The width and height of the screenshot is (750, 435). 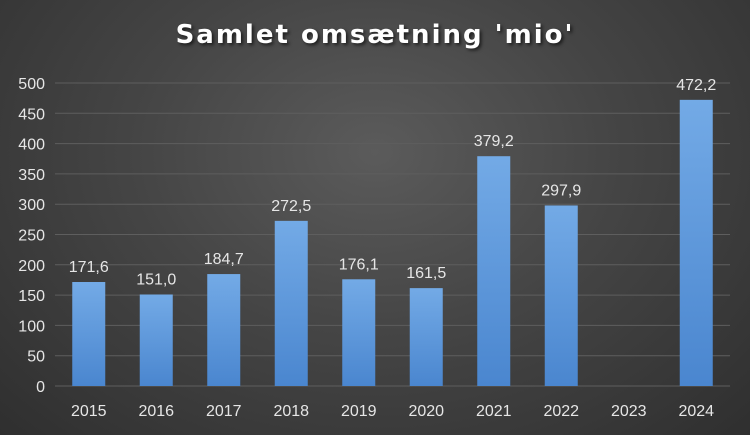 I want to click on y-tick-label: 0, so click(x=40, y=387).